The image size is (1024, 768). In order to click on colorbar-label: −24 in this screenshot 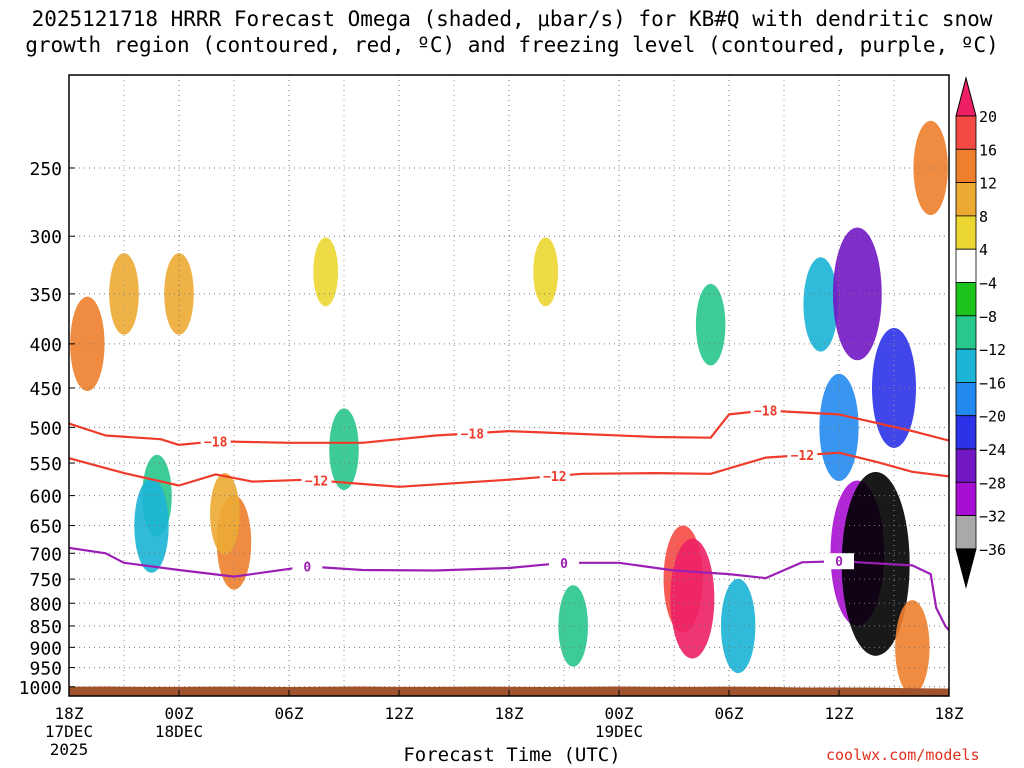, I will do `click(992, 450)`.